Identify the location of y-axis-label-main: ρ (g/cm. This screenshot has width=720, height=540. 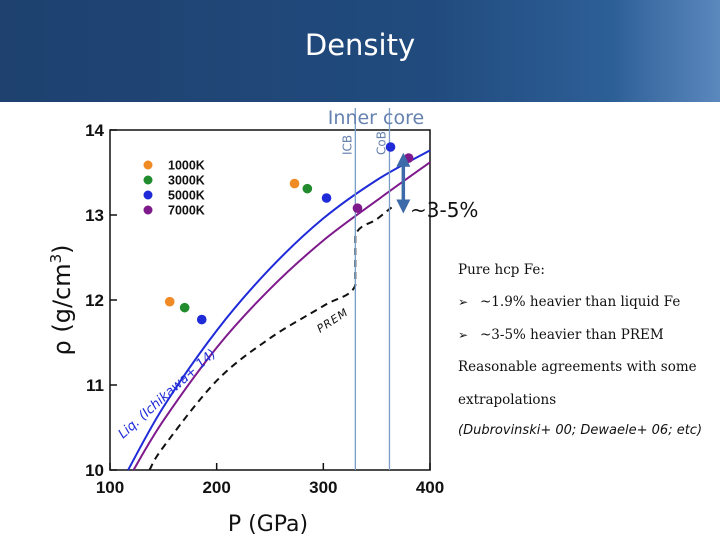
(62, 309).